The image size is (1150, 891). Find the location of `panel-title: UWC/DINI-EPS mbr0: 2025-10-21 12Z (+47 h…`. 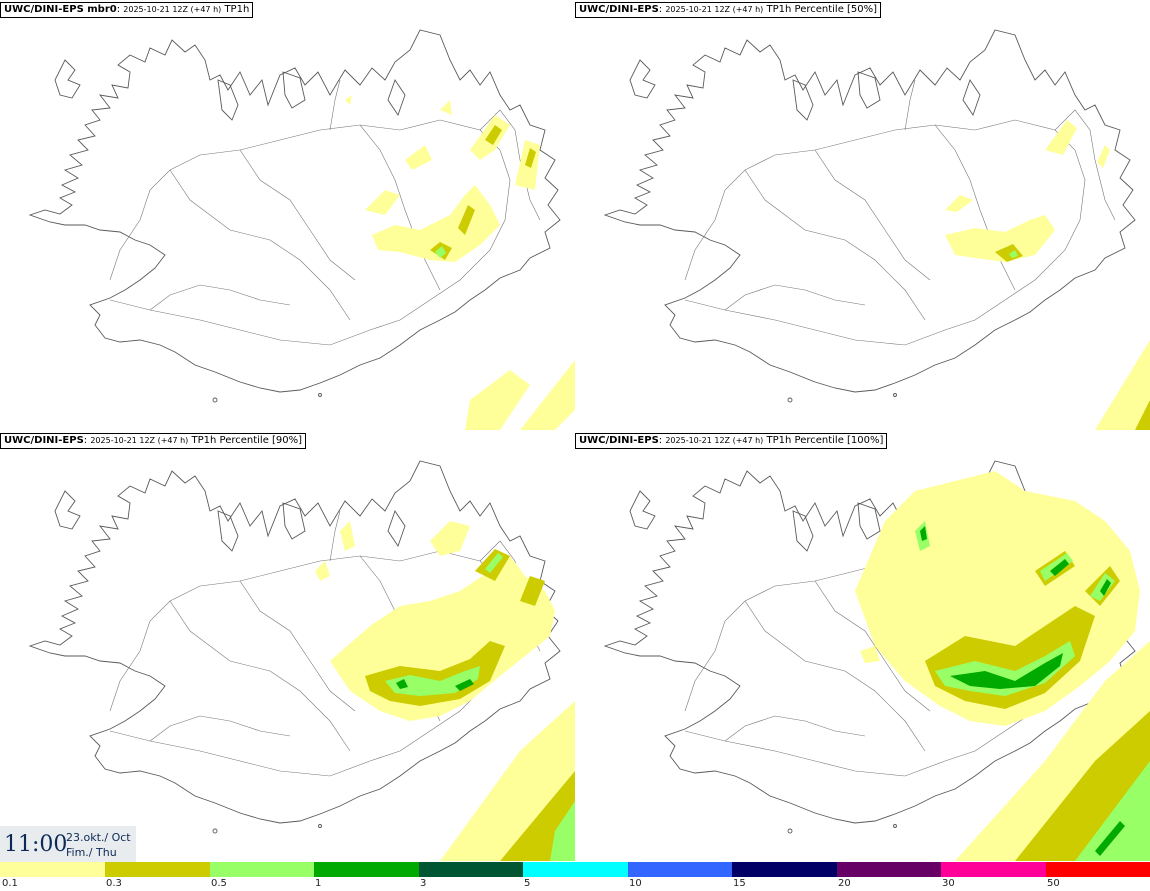

panel-title: UWC/DINI-EPS mbr0: 2025-10-21 12Z (+47 h… is located at coordinates (127, 10).